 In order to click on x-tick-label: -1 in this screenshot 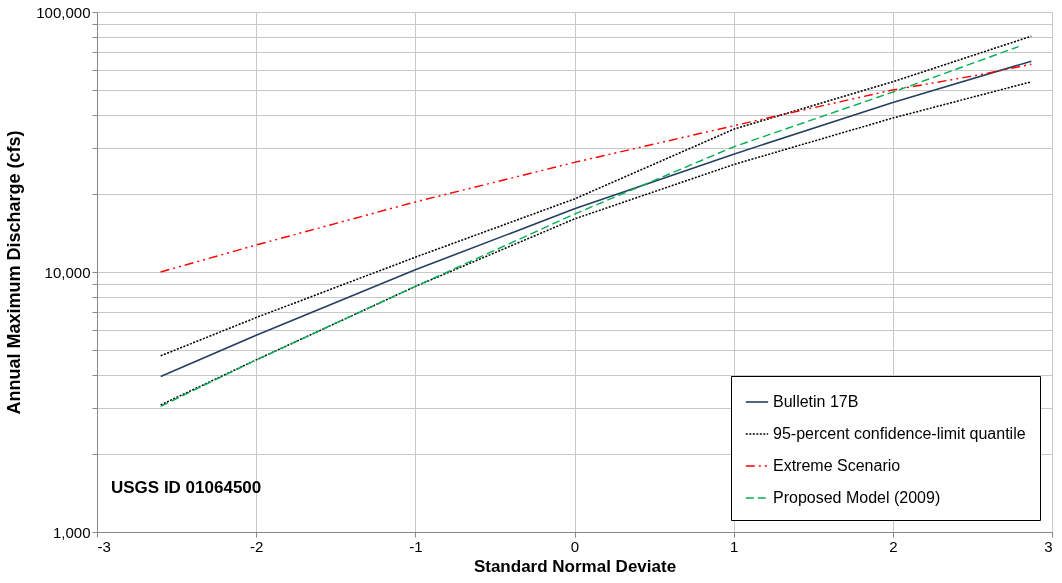, I will do `click(416, 546)`.